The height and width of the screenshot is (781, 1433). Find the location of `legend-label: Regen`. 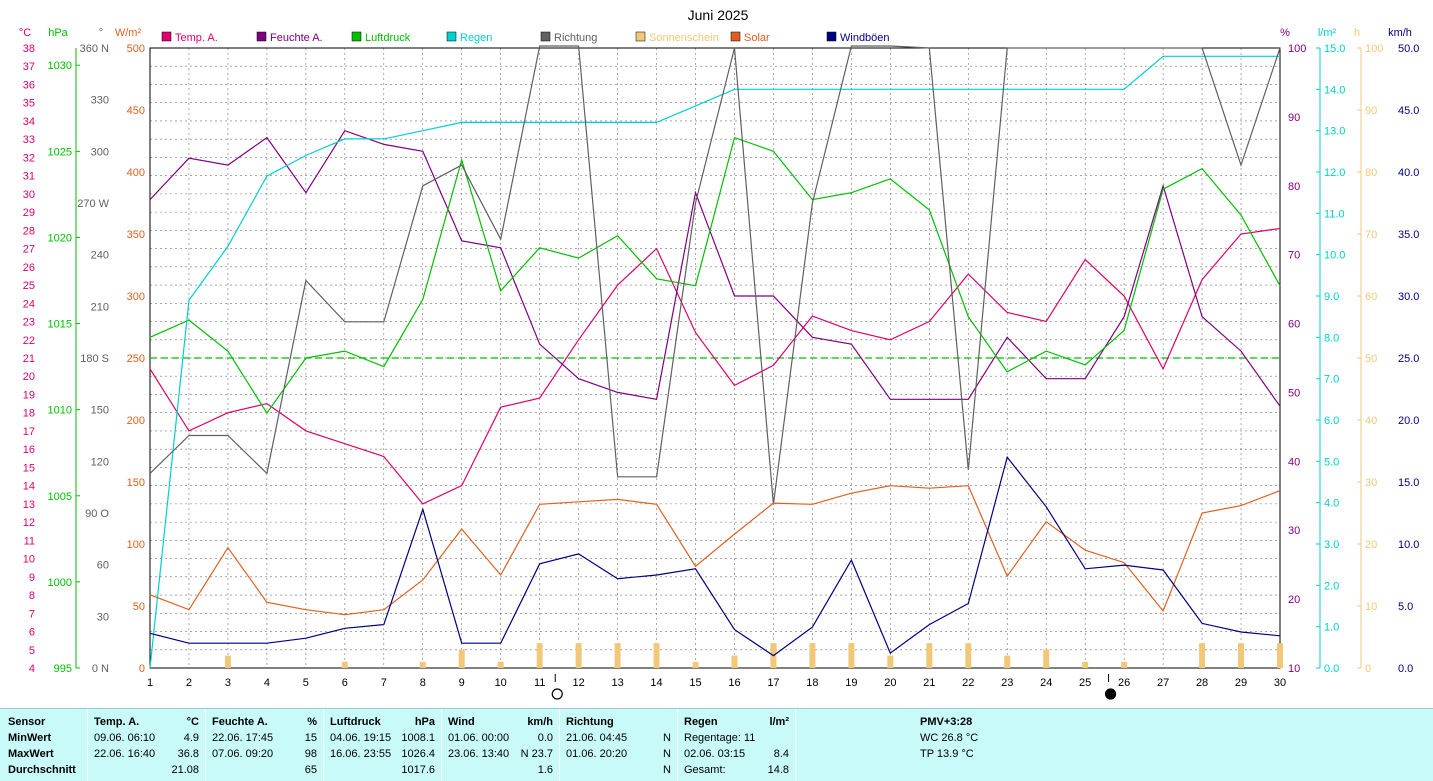

legend-label: Regen is located at coordinates (476, 38).